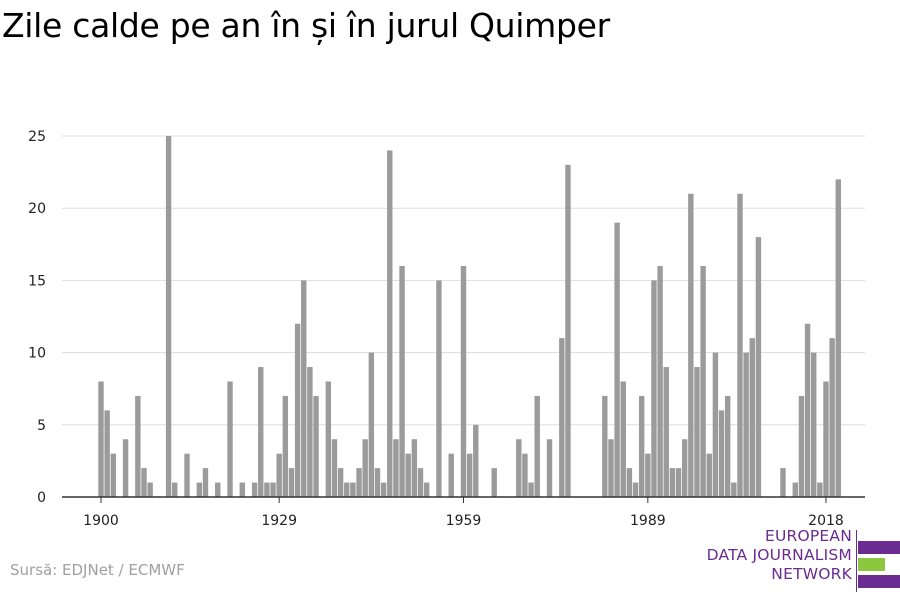  I want to click on bar-1976, so click(568, 330).